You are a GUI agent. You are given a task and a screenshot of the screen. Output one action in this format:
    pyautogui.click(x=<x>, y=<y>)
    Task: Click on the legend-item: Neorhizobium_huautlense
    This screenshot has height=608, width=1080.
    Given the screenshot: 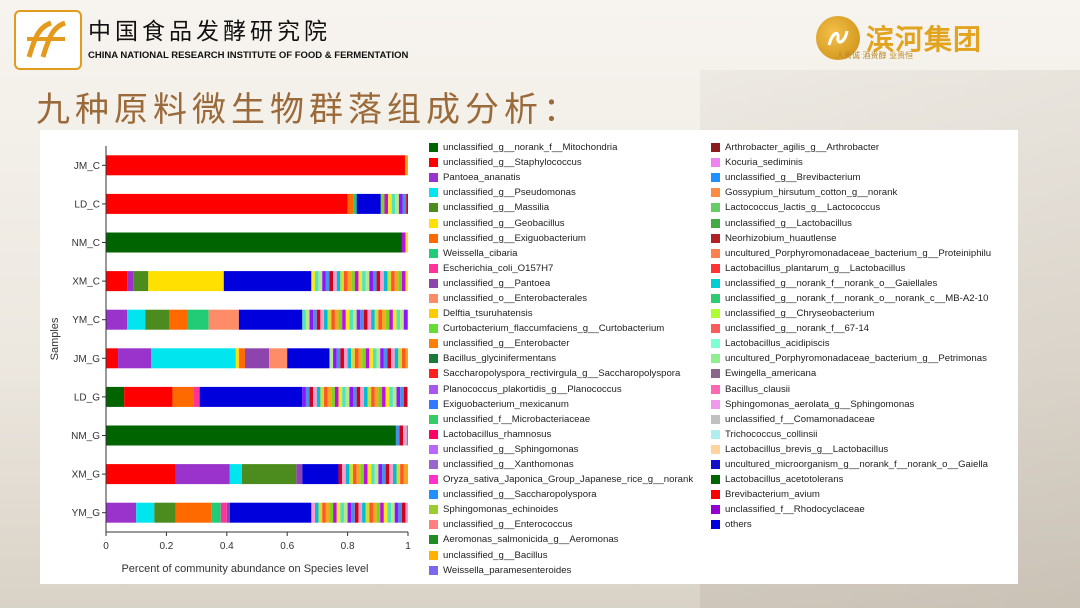 What is the action you would take?
    pyautogui.click(x=863, y=238)
    